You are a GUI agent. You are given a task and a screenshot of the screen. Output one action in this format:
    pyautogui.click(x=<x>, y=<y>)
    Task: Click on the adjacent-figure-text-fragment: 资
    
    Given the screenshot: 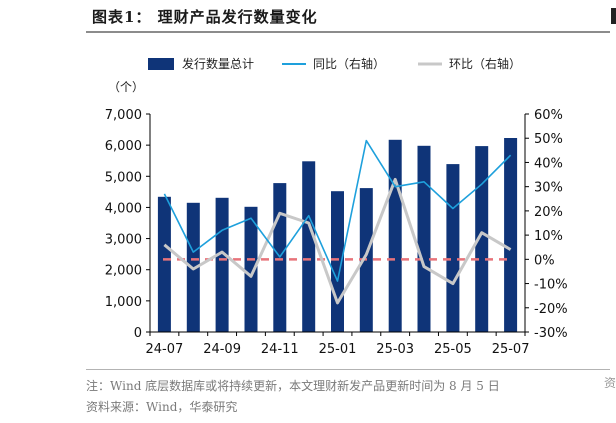 What is the action you would take?
    pyautogui.click(x=610, y=382)
    